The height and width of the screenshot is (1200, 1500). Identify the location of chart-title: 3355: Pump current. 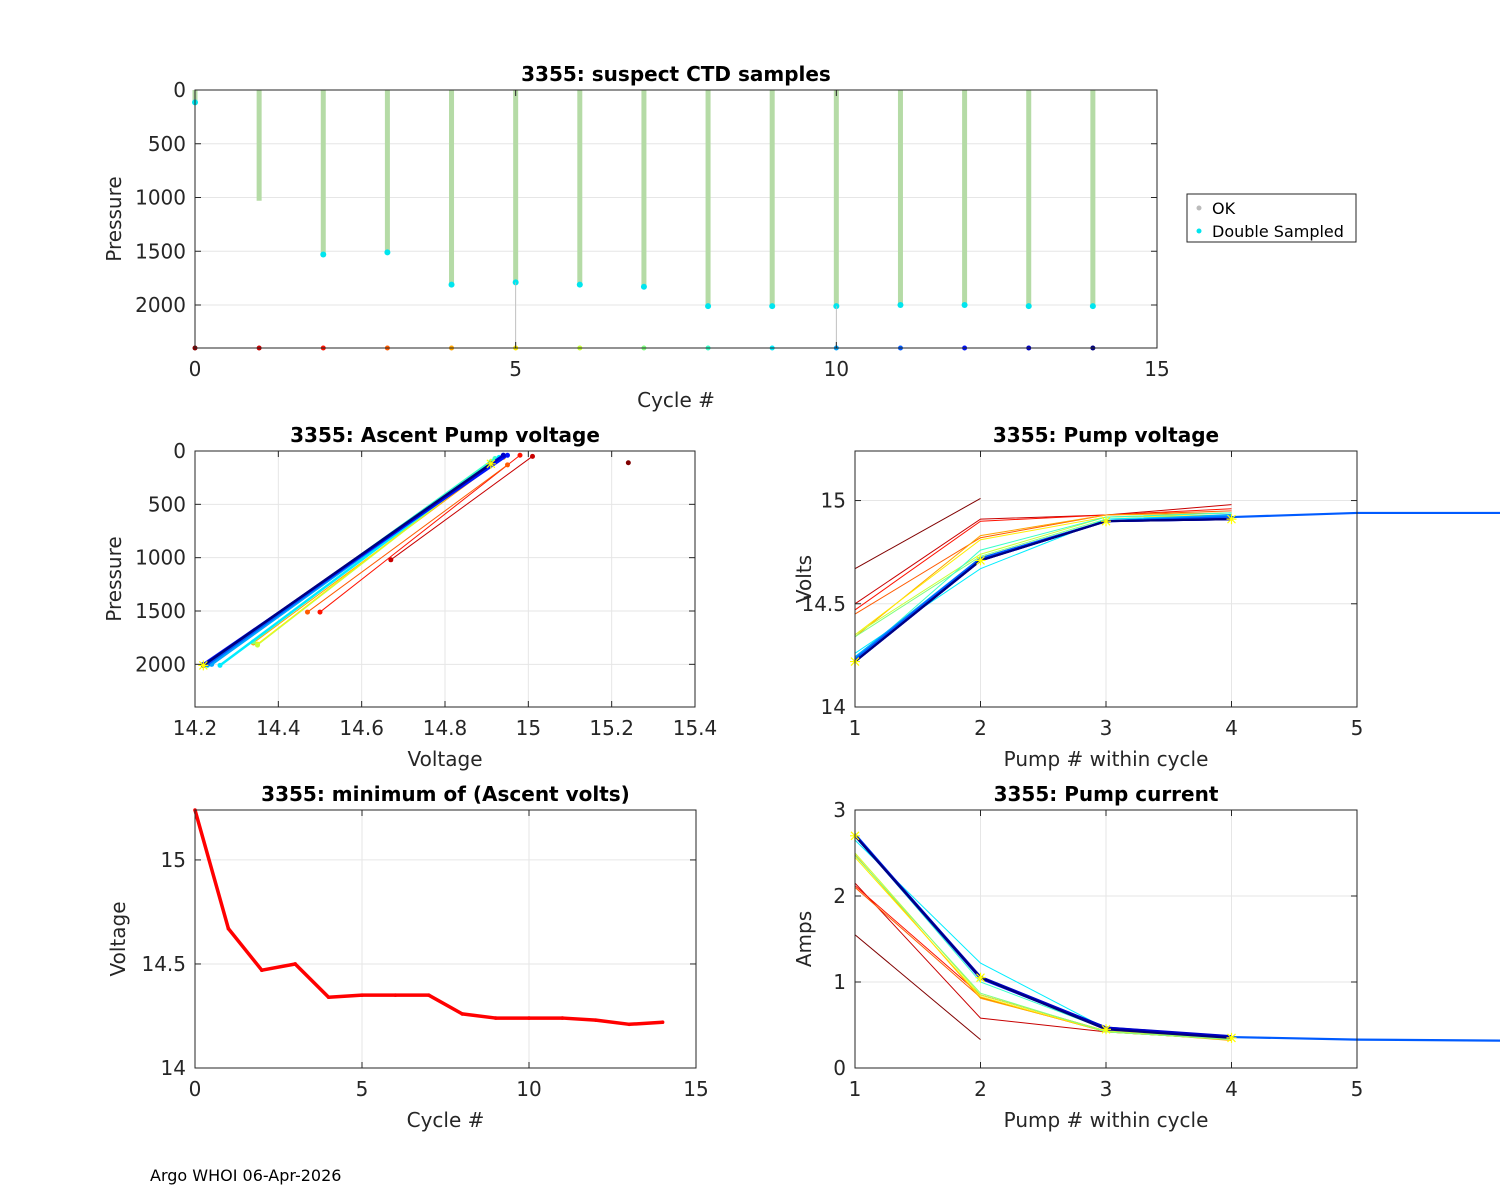
(1106, 794).